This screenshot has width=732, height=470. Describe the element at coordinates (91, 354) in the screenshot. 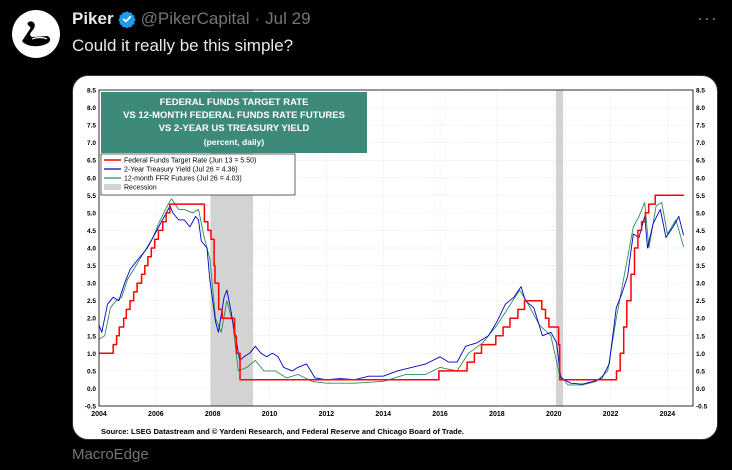

I see `y-tick-label-left: 1.0` at that location.